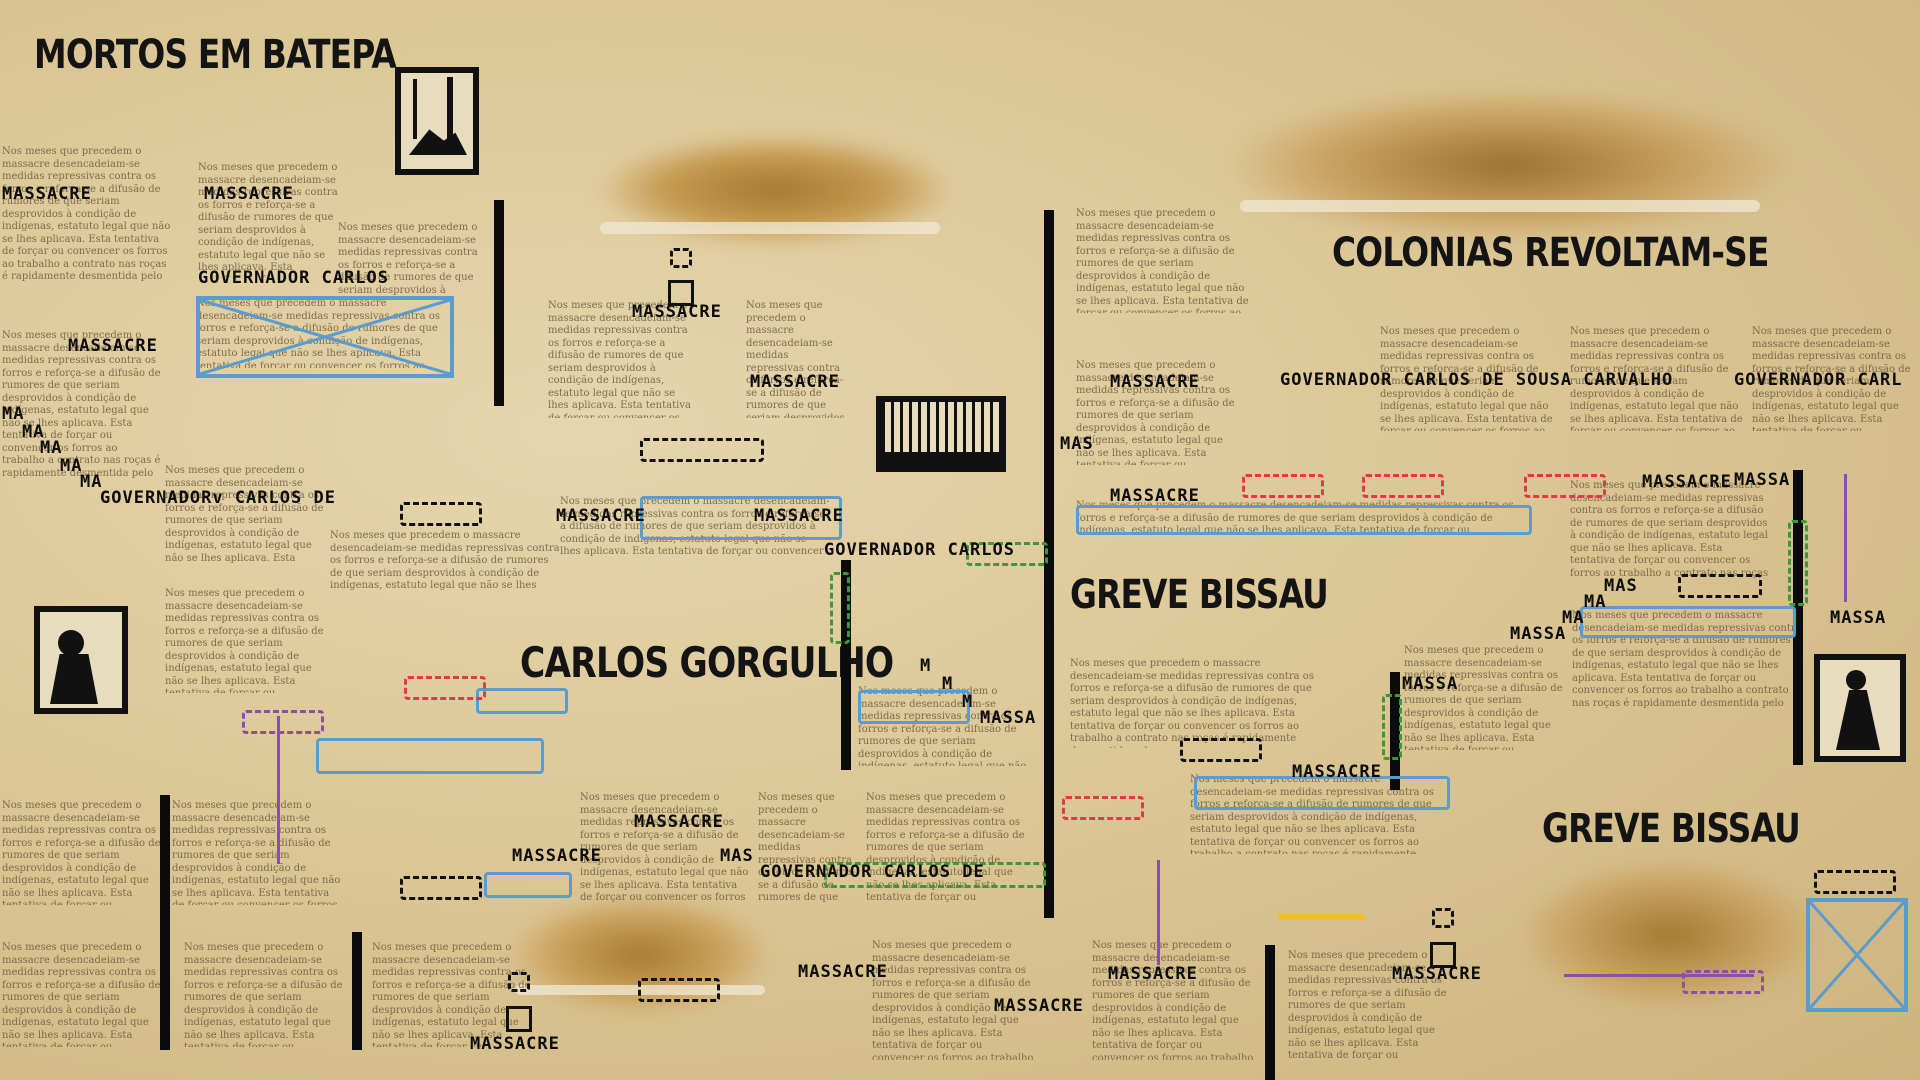 This screenshot has width=1920, height=1080. I want to click on picture-frame-forest, so click(941, 434).